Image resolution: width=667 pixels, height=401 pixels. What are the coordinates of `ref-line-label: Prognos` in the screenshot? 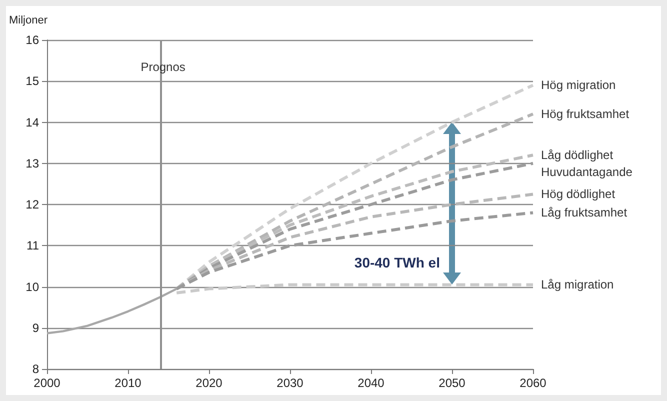 It's located at (163, 67).